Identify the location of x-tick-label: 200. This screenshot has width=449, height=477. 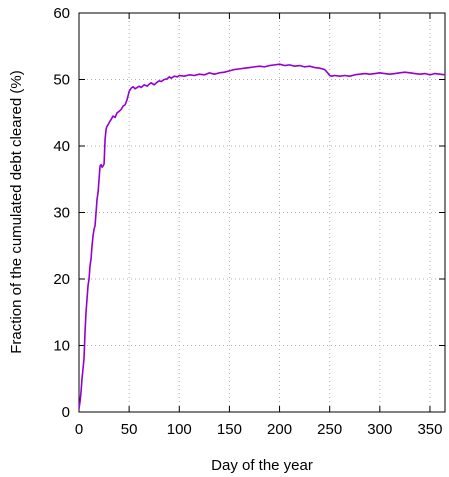
(279, 429).